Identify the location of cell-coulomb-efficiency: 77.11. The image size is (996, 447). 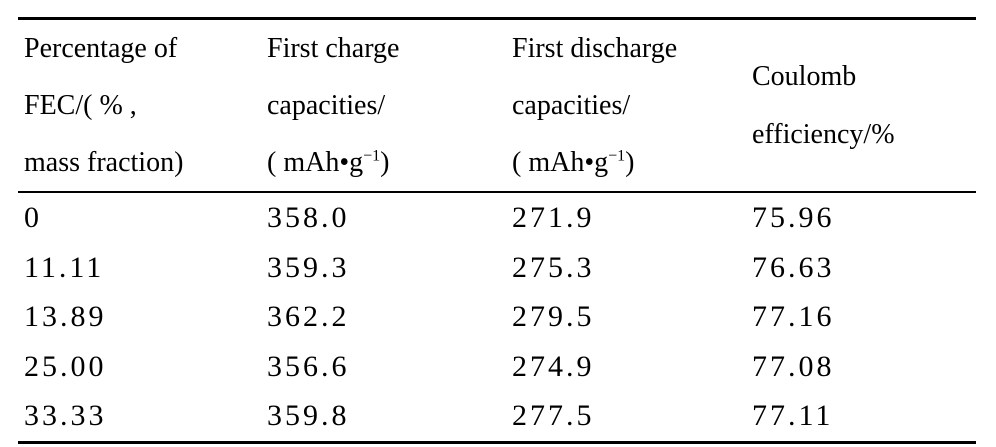
(861, 417).